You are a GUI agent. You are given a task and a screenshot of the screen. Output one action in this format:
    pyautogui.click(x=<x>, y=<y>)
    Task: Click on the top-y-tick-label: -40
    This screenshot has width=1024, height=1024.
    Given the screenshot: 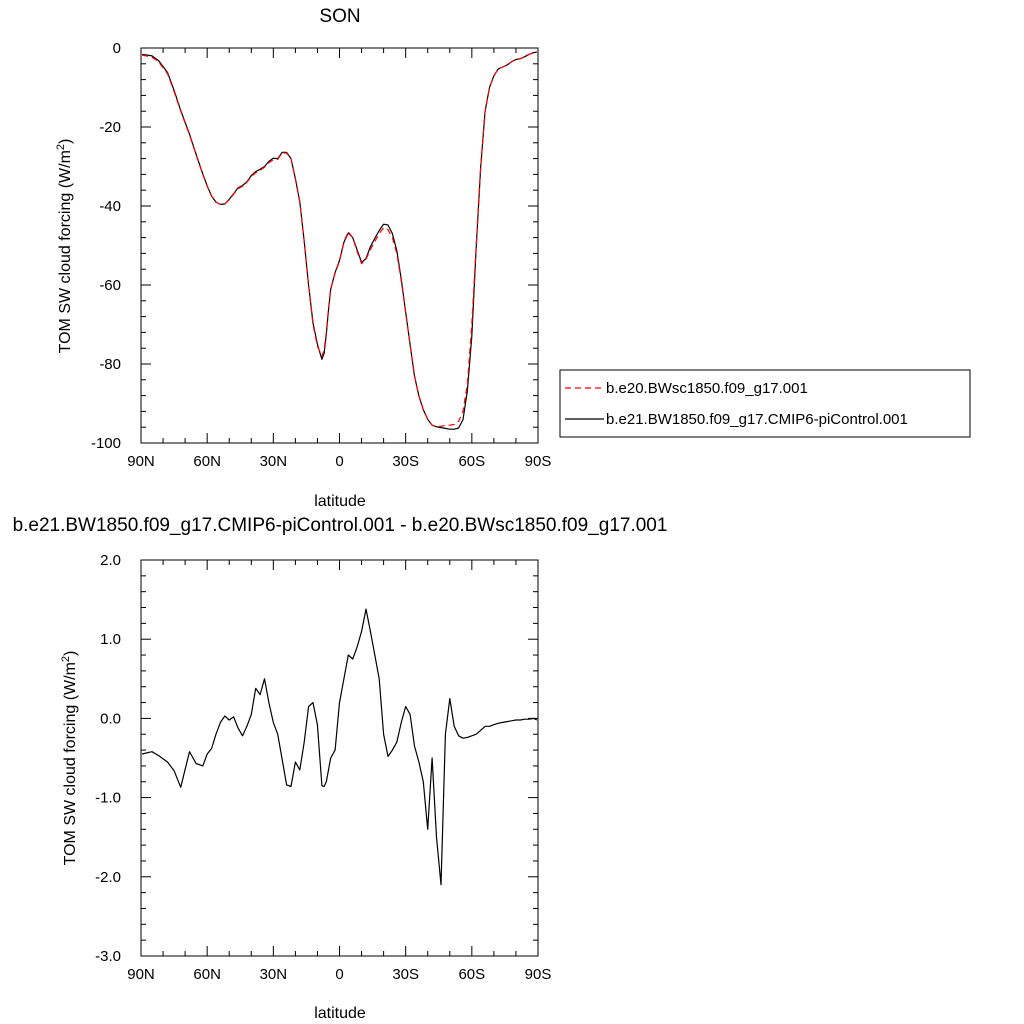 What is the action you would take?
    pyautogui.click(x=110, y=206)
    